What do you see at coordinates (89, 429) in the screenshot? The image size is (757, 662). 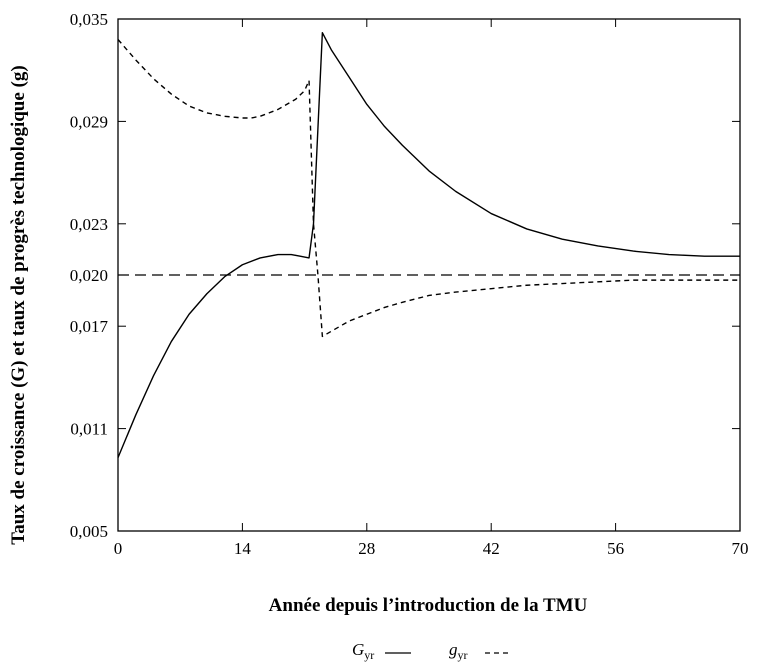 I see `y-tick-label: 0,011` at bounding box center [89, 429].